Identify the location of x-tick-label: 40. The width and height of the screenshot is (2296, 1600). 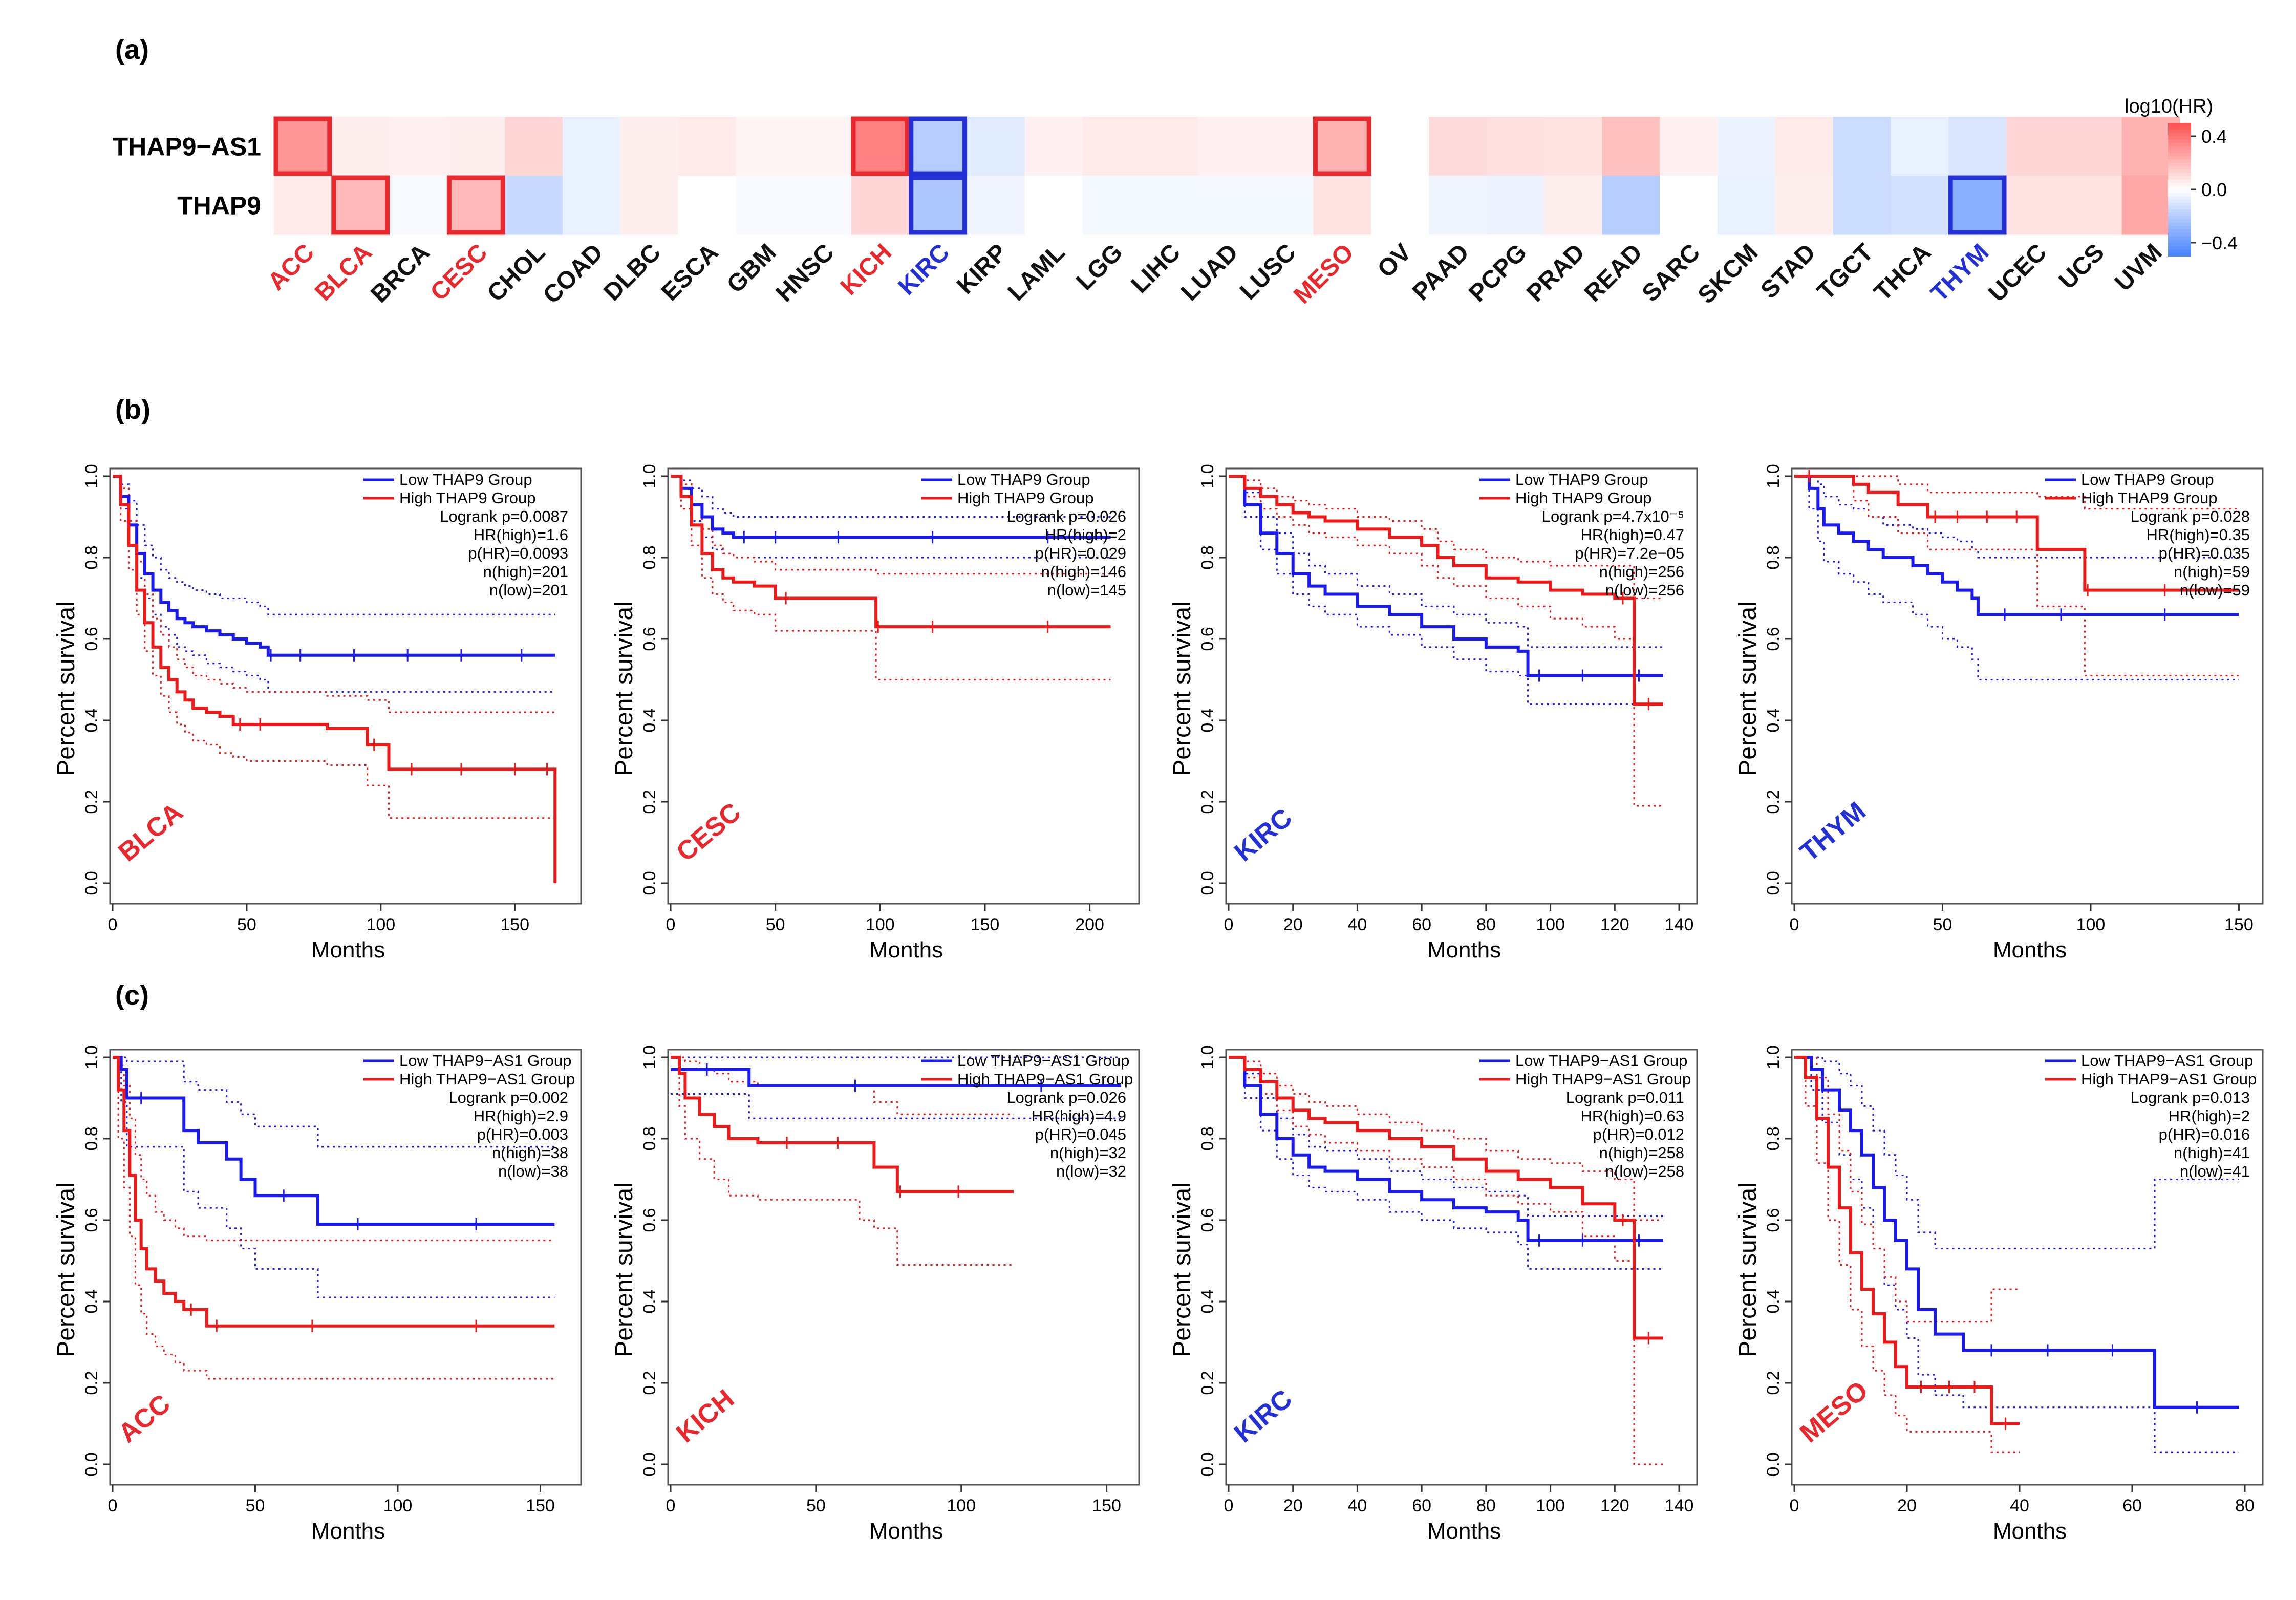
(2019, 1506).